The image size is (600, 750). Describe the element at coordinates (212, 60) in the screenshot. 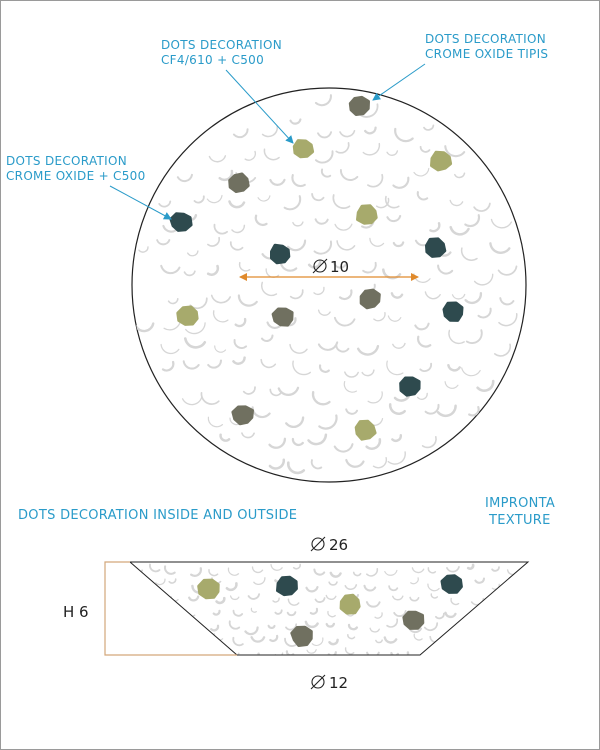

I see `callout-cf4-line2: CF4/610 + C500` at that location.